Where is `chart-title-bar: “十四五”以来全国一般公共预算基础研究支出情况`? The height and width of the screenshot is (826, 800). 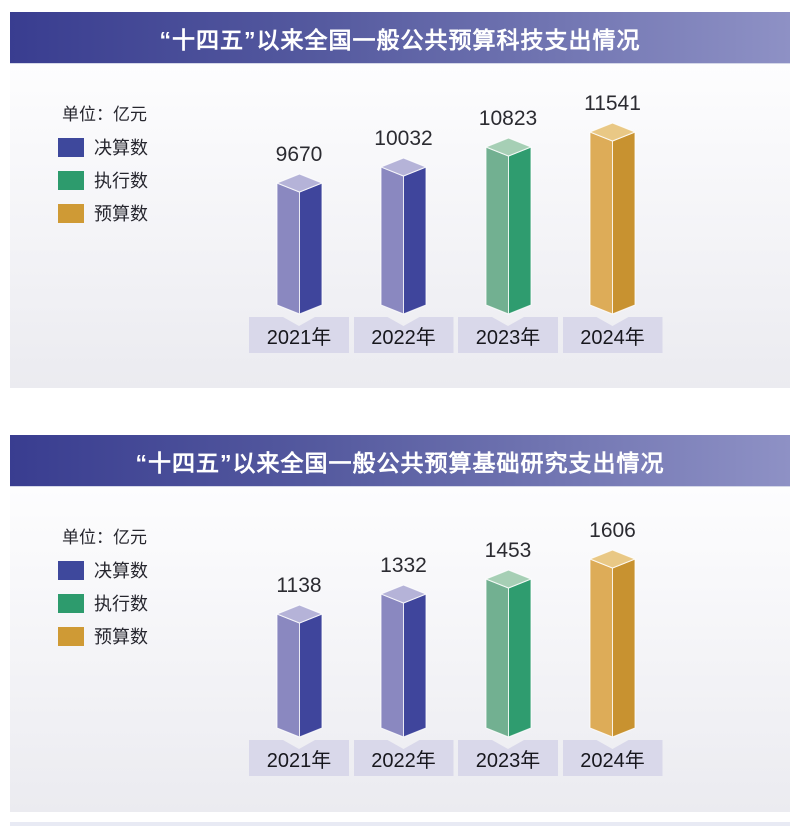 chart-title-bar: “十四五”以来全国一般公共预算基础研究支出情况 is located at coordinates (400, 461).